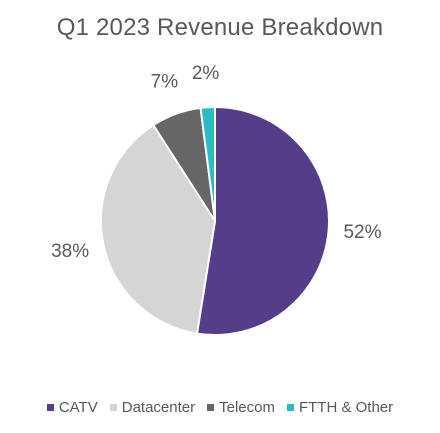 Image resolution: width=440 pixels, height=433 pixels. Describe the element at coordinates (158, 407) in the screenshot. I see `legend-label: Datacenter` at that location.